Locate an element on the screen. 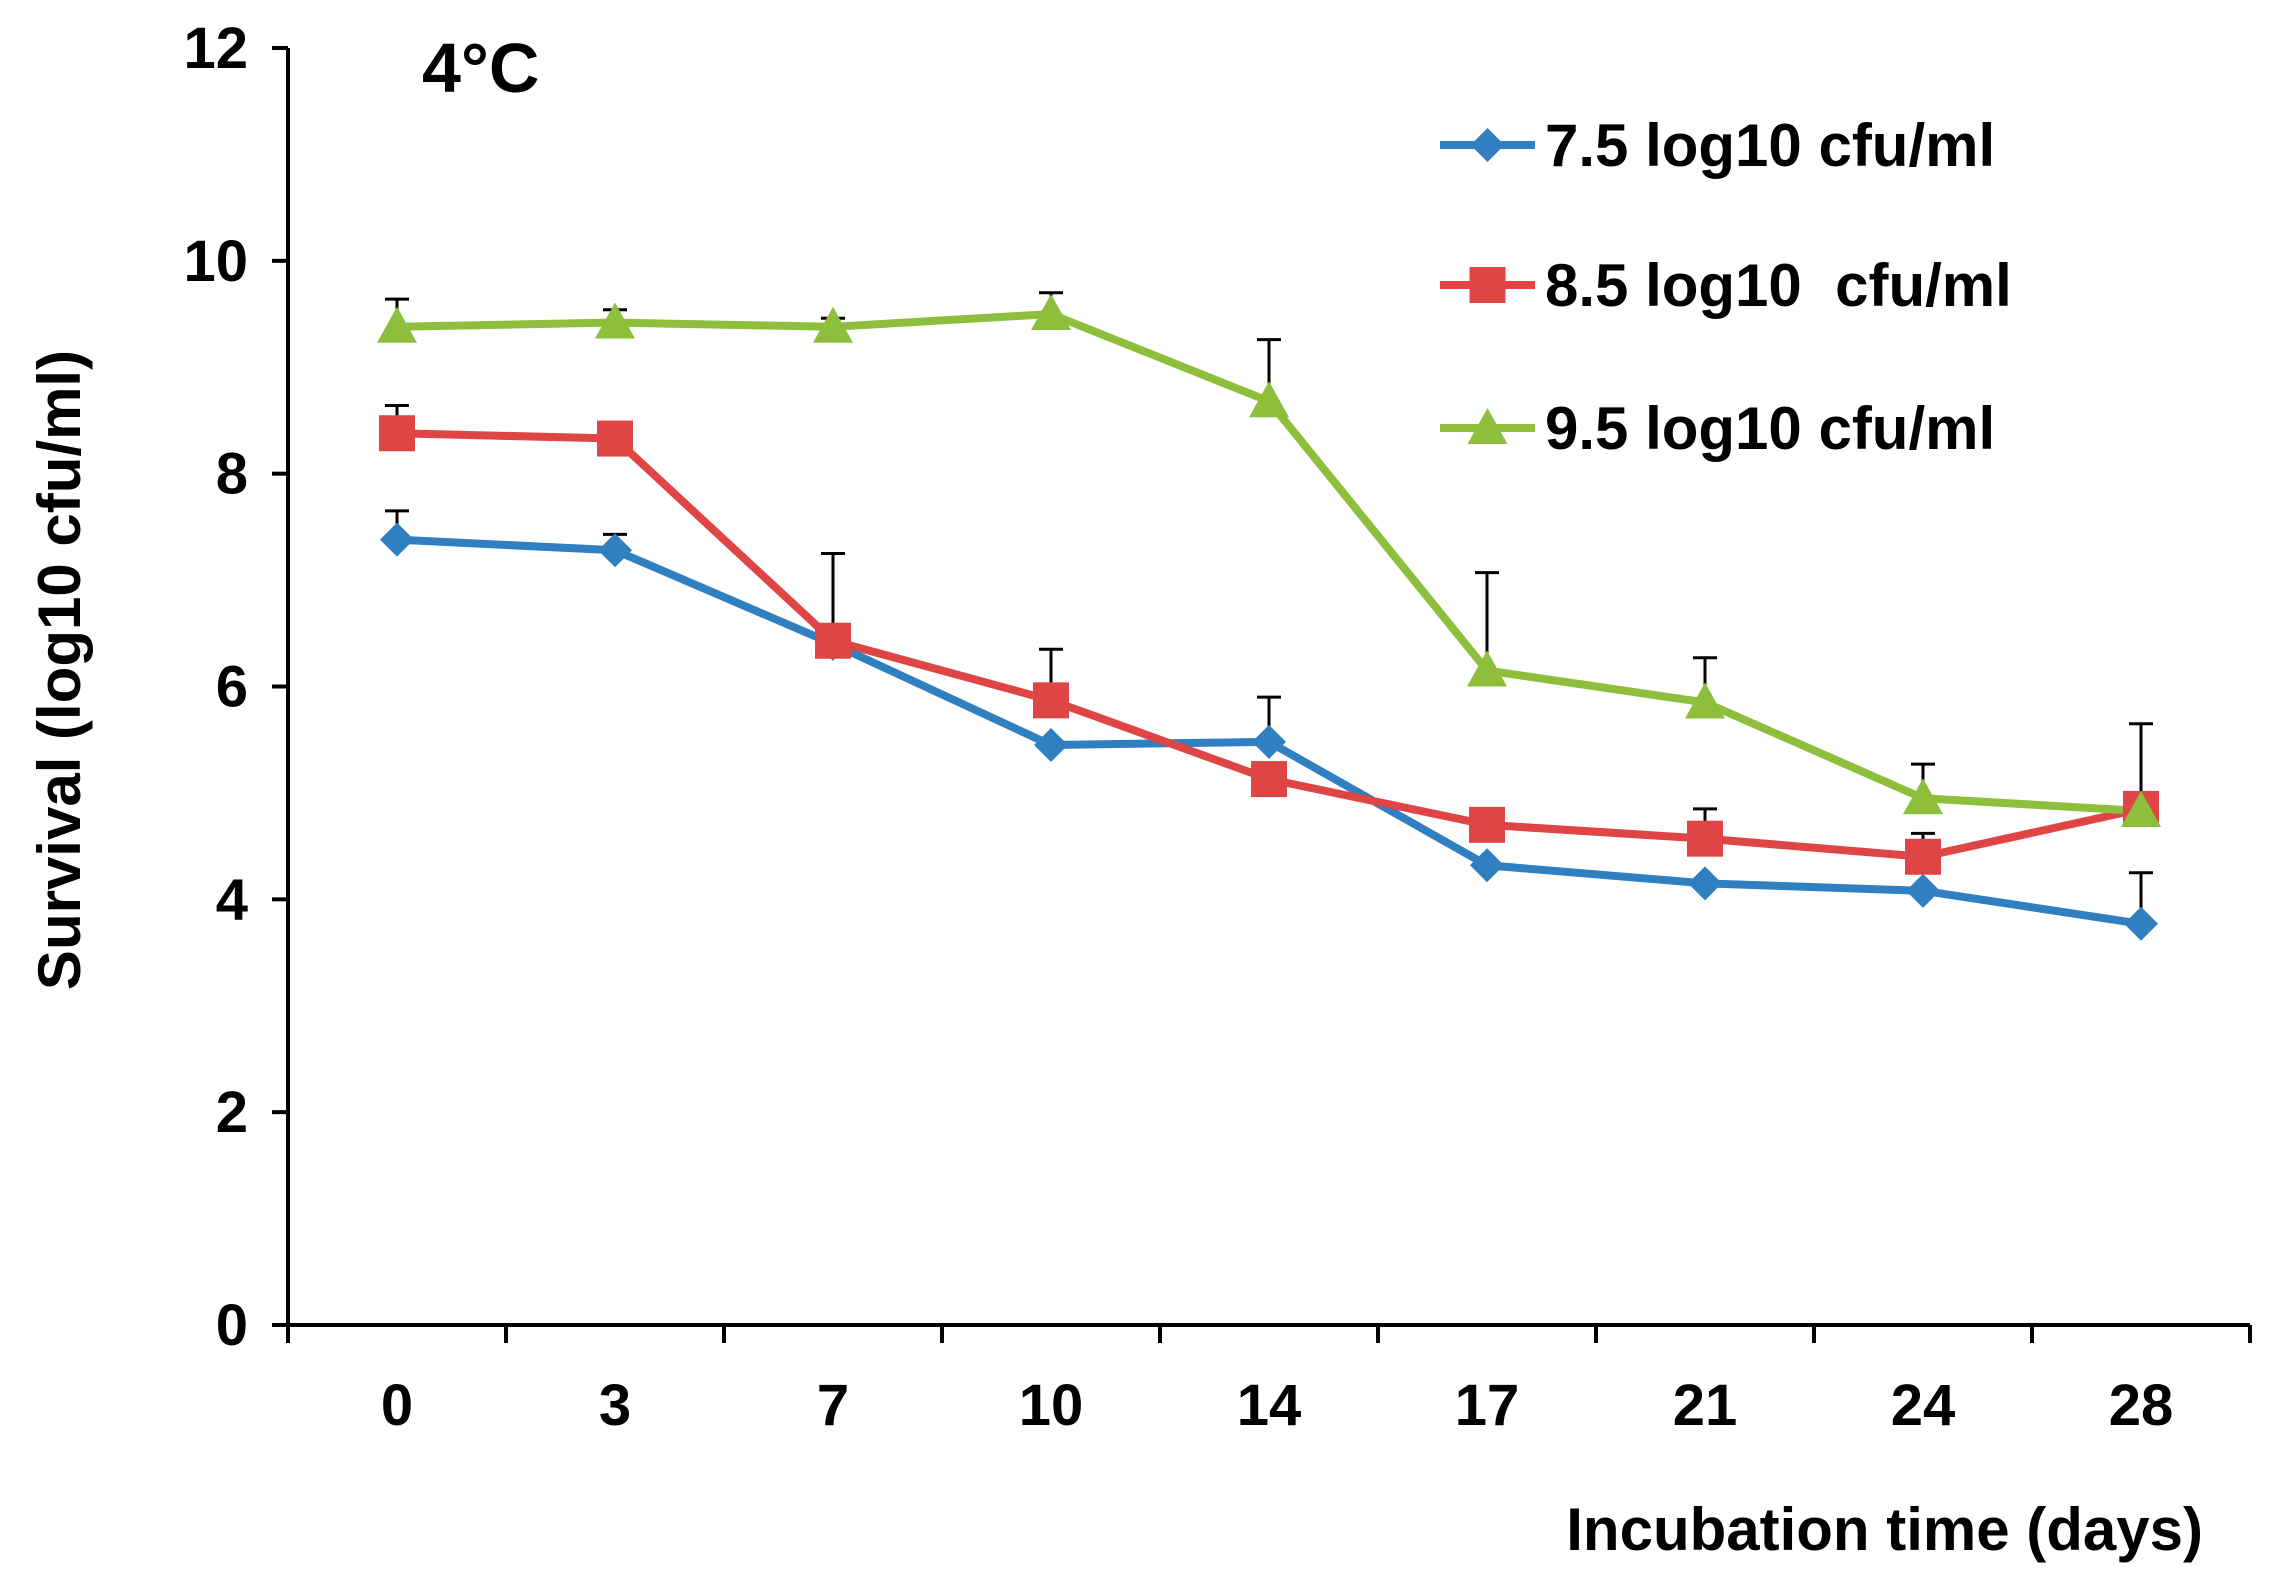 This screenshot has height=1595, width=2271. legend-label: 9.5 log10 cfu/ml is located at coordinates (1770, 428).